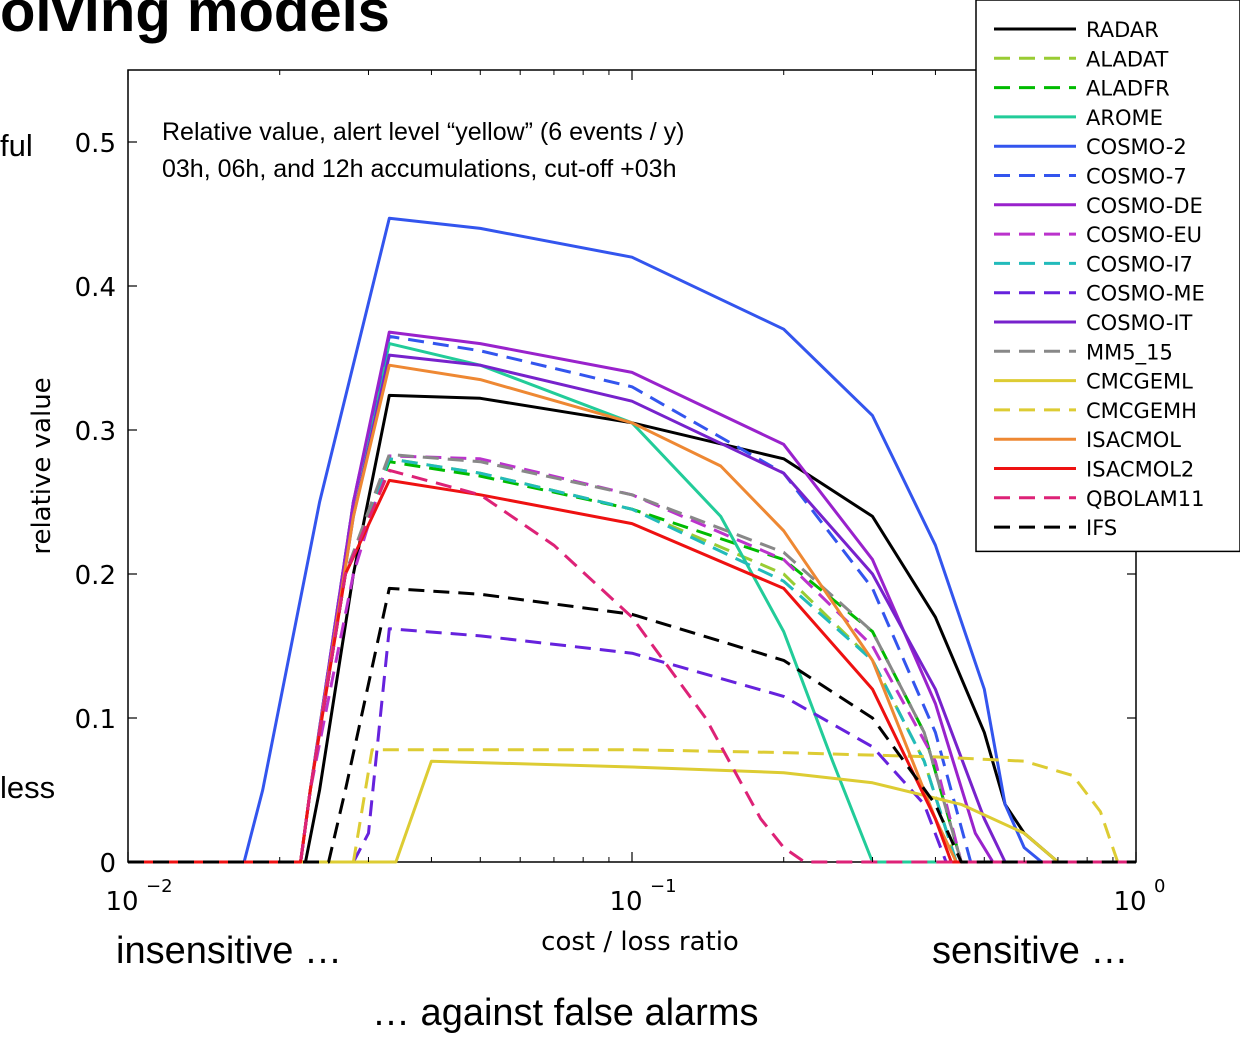 This screenshot has height=1061, width=1240. What do you see at coordinates (1144, 235) in the screenshot?
I see `legend-label-cosmo-eu: COSMO-EU` at bounding box center [1144, 235].